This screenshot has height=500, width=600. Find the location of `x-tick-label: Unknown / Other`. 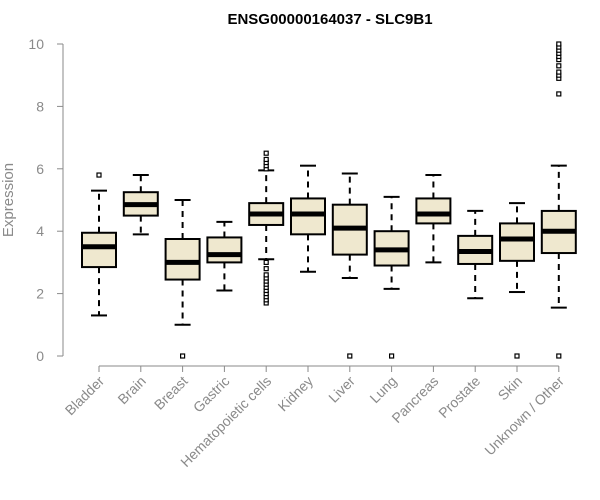

x-tick-label: Unknown / Other is located at coordinates (524, 416).